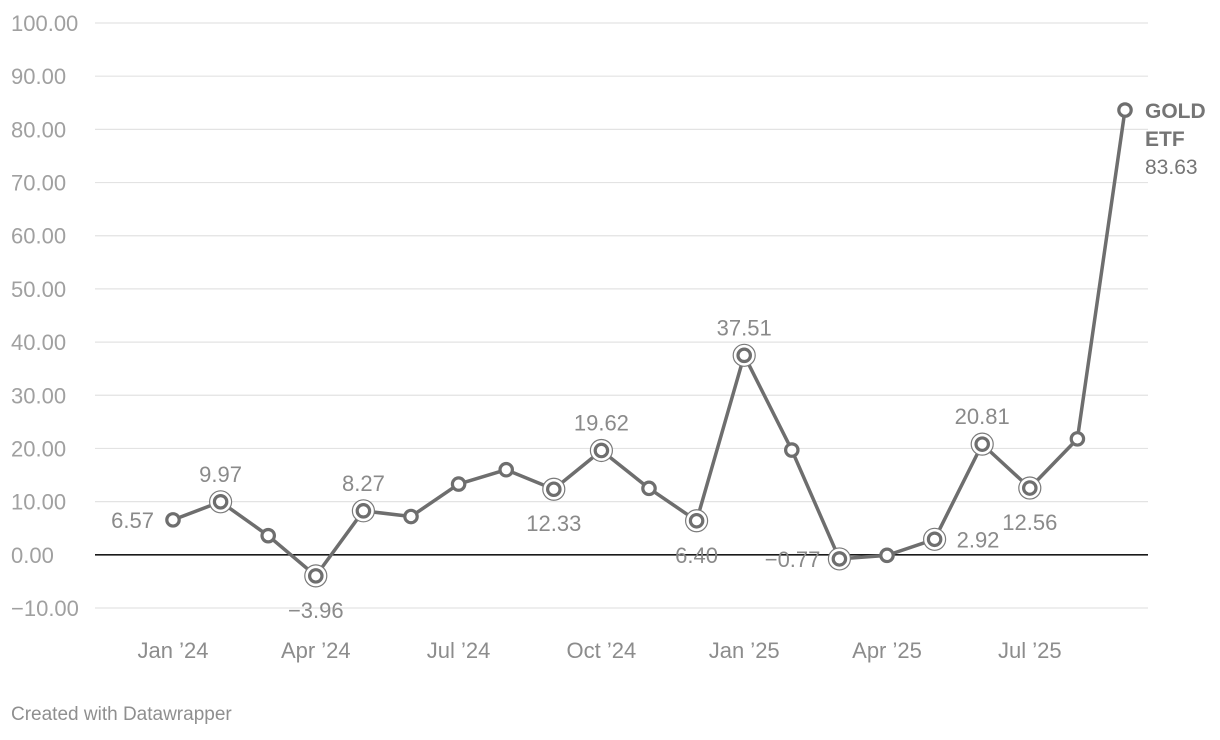  Describe the element at coordinates (363, 483) in the screenshot. I see `data-label: 8.27` at that location.